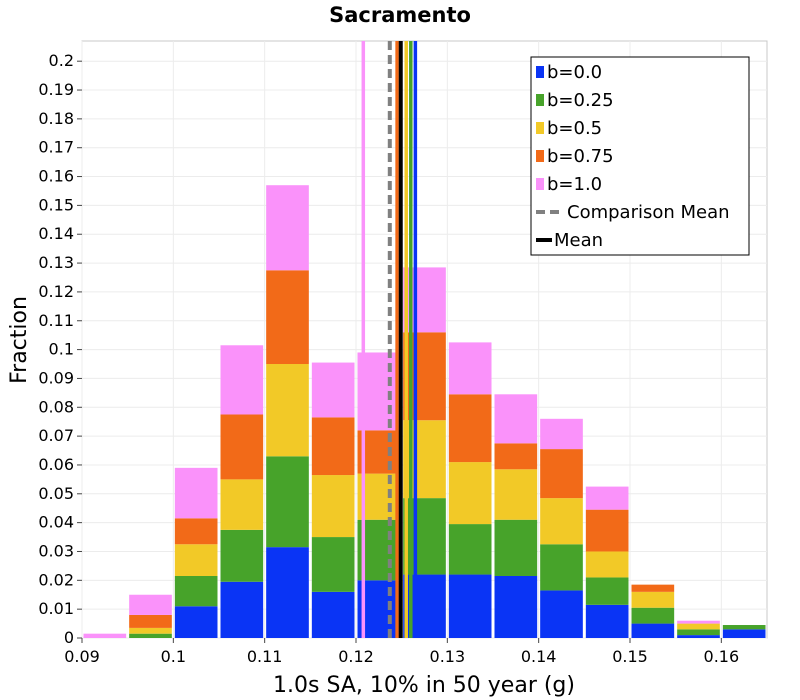 The image size is (800, 700). Describe the element at coordinates (56, 262) in the screenshot. I see `y-tick-label: 0.13` at that location.